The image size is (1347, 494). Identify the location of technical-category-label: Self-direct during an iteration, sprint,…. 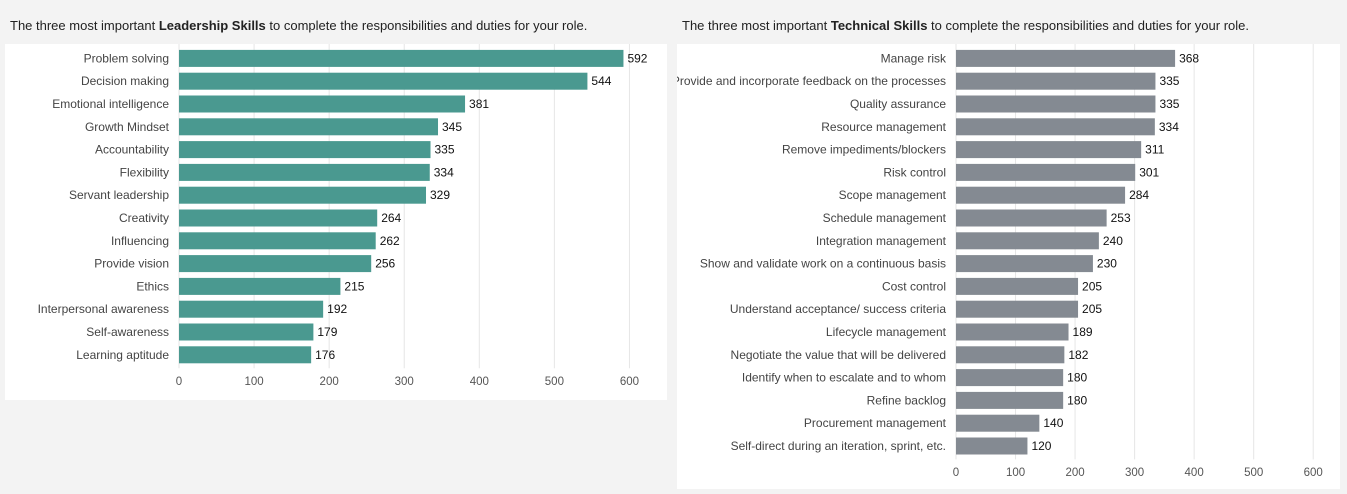
(838, 446).